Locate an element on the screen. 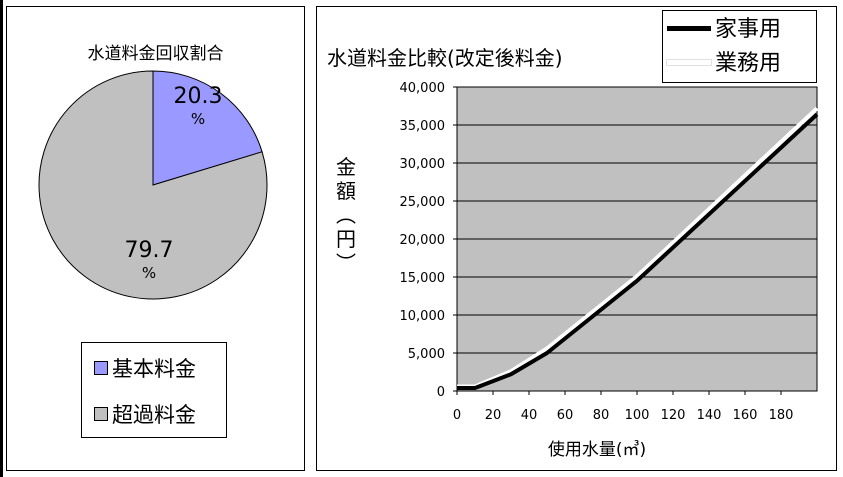 The image size is (843, 477). y-tick-label: 30,000 is located at coordinates (423, 164).